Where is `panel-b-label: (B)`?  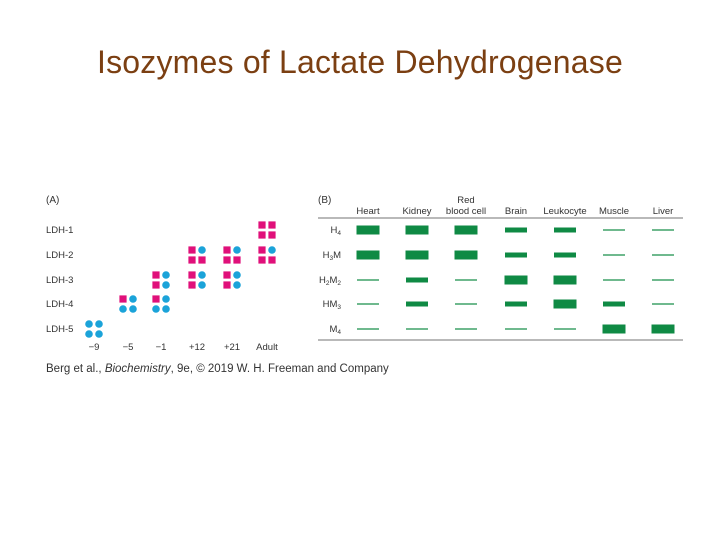 panel-b-label: (B) is located at coordinates (324, 200).